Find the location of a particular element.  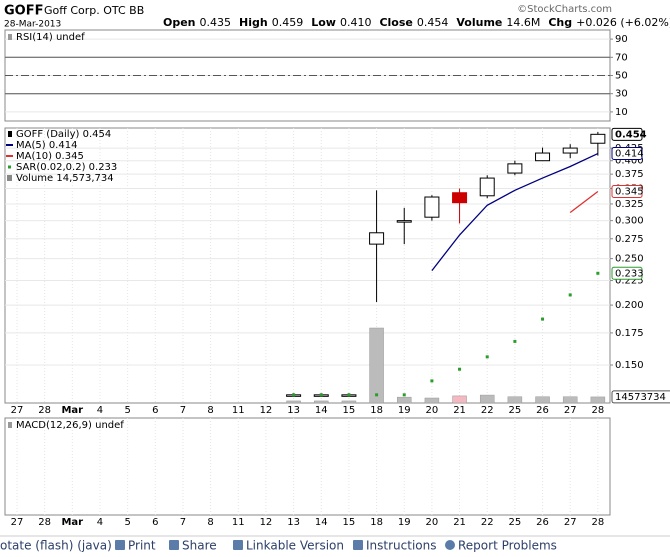

x-tick-label: 11 is located at coordinates (238, 410).